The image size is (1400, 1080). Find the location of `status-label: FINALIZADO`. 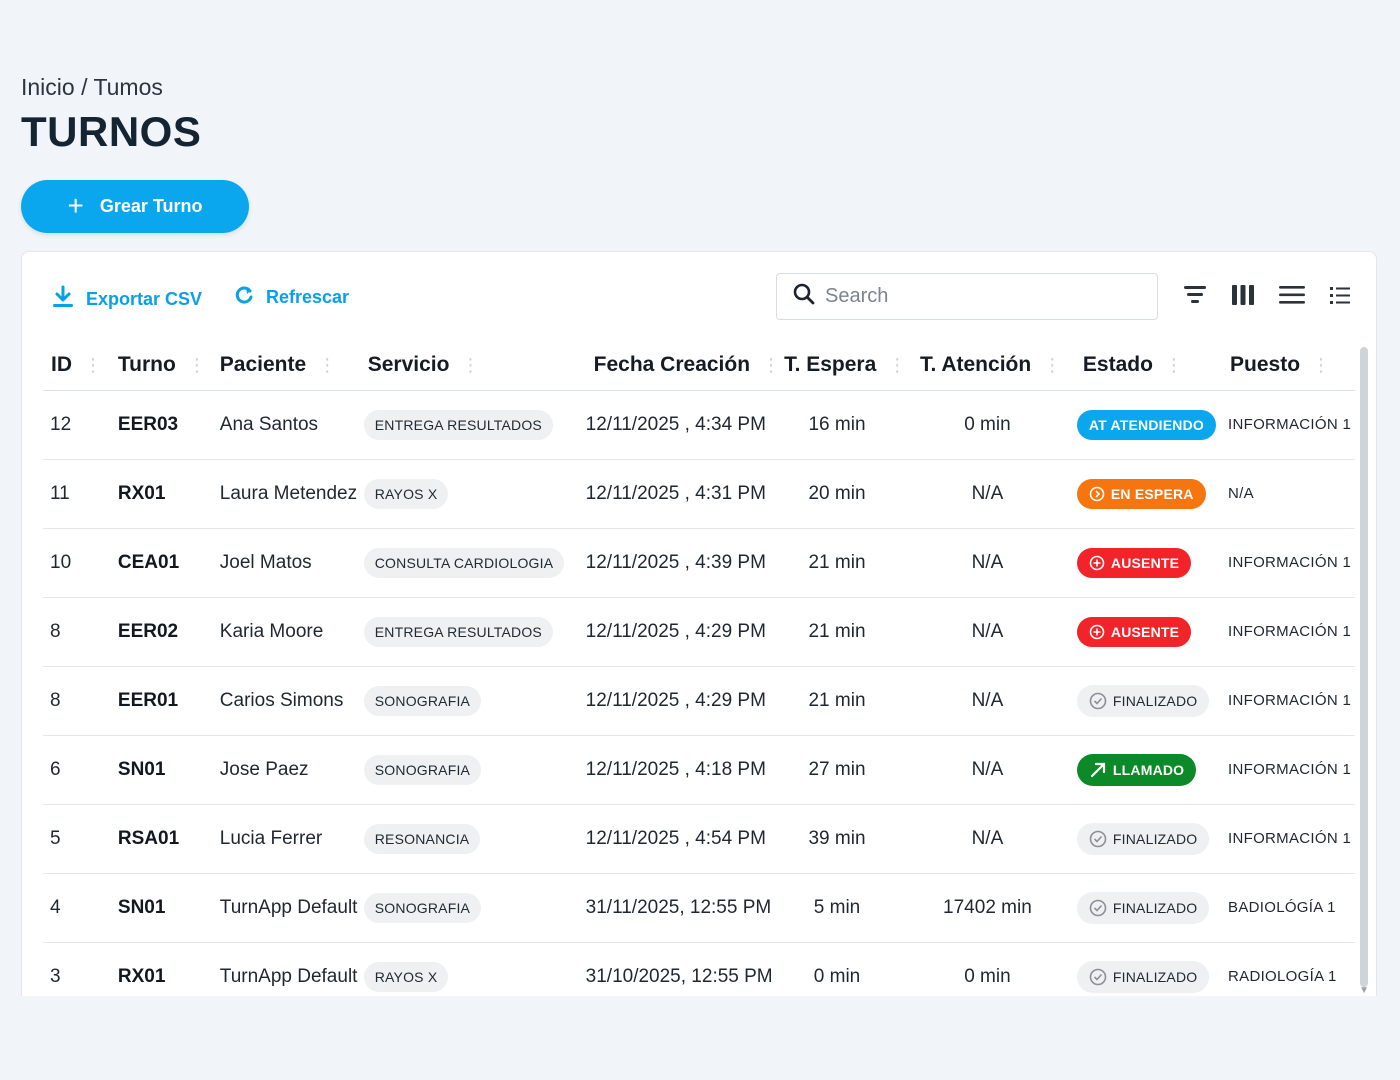

status-label: FINALIZADO is located at coordinates (1155, 838).